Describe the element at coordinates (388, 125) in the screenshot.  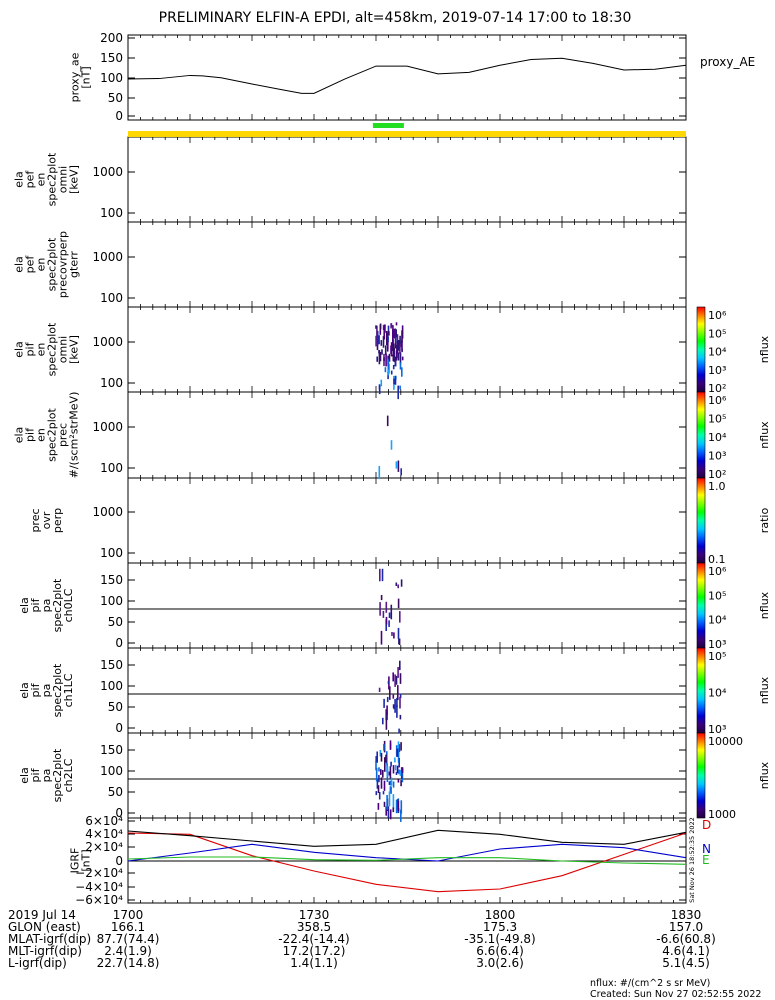
I see `green-science-zone-bar` at that location.